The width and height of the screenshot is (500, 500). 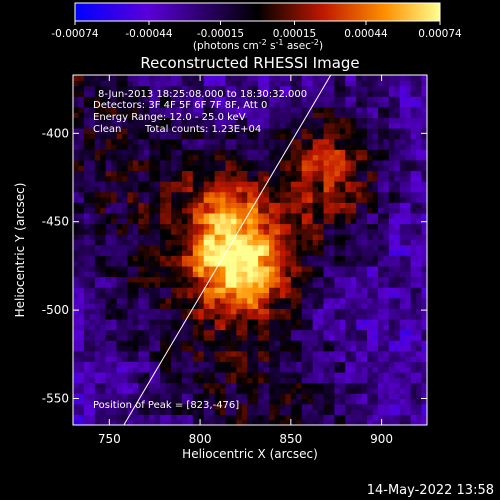 I want to click on colorbar-tick-label: -0.00044, so click(x=149, y=34).